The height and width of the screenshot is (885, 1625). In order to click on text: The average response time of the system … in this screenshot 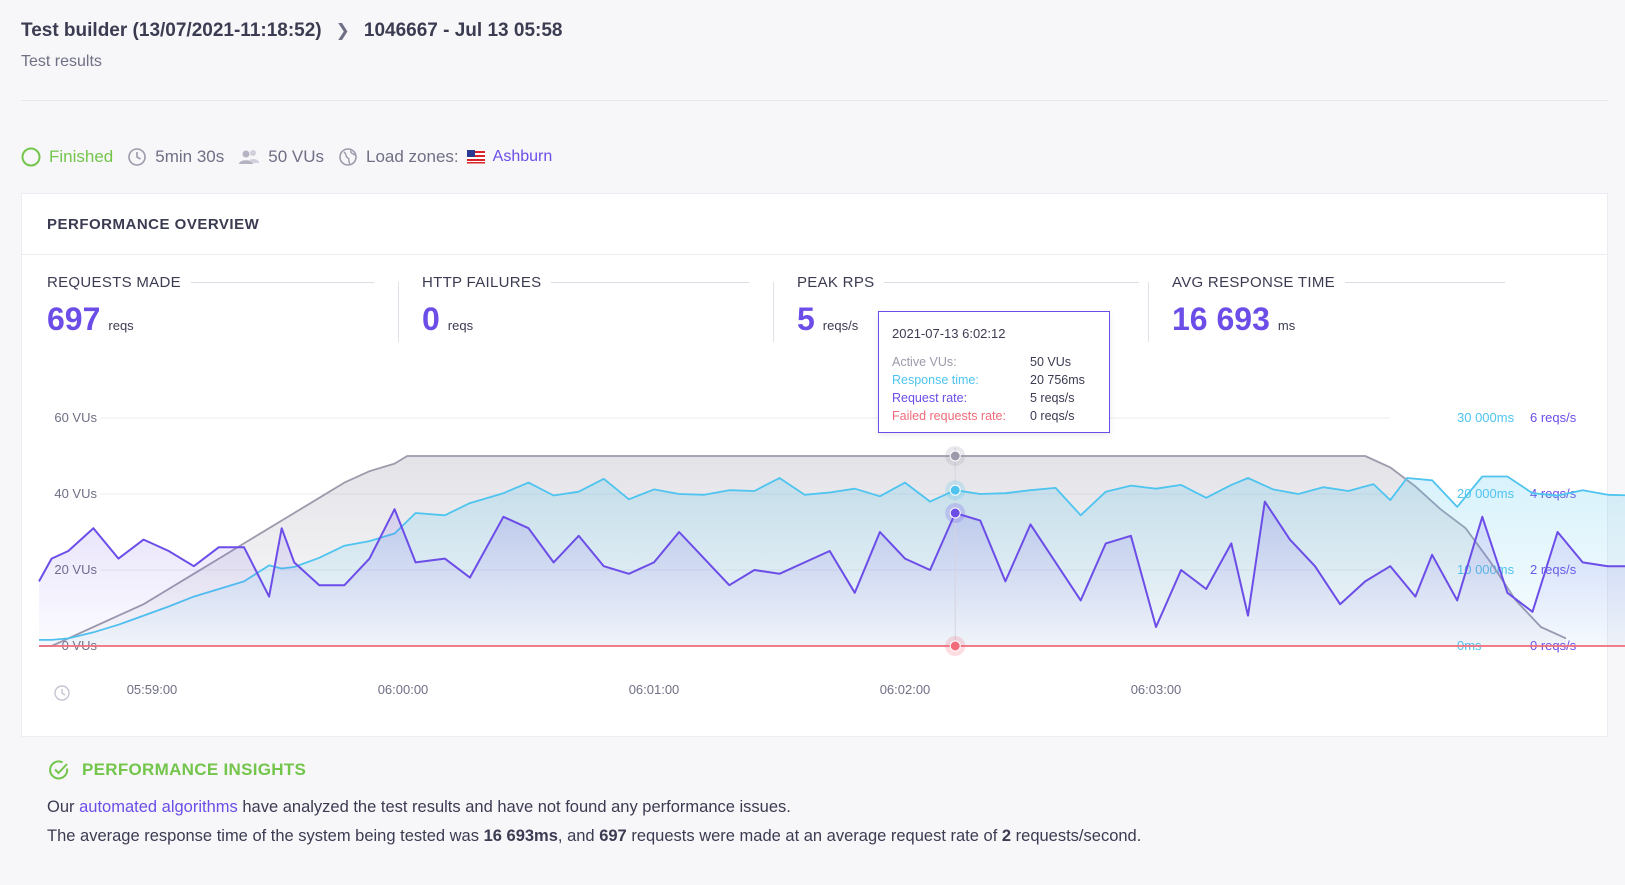, I will do `click(265, 836)`.